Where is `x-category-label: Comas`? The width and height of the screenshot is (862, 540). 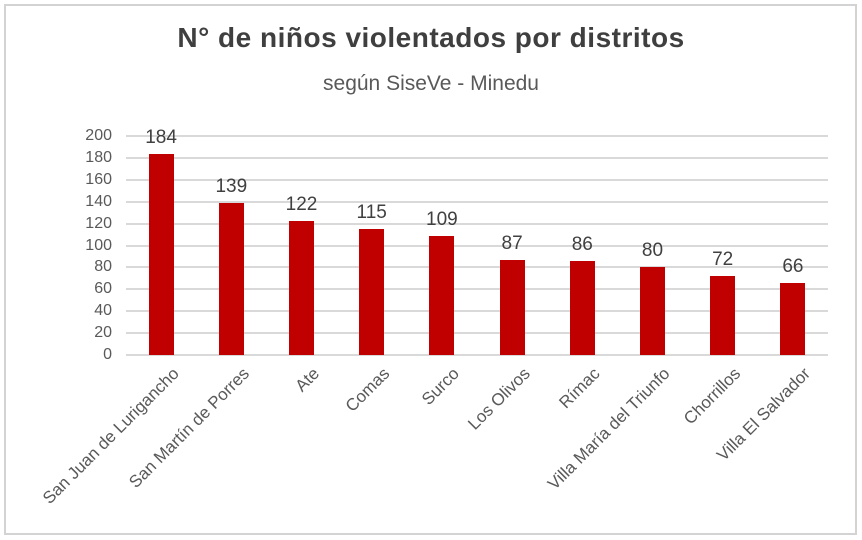 x-category-label: Comas is located at coordinates (367, 390).